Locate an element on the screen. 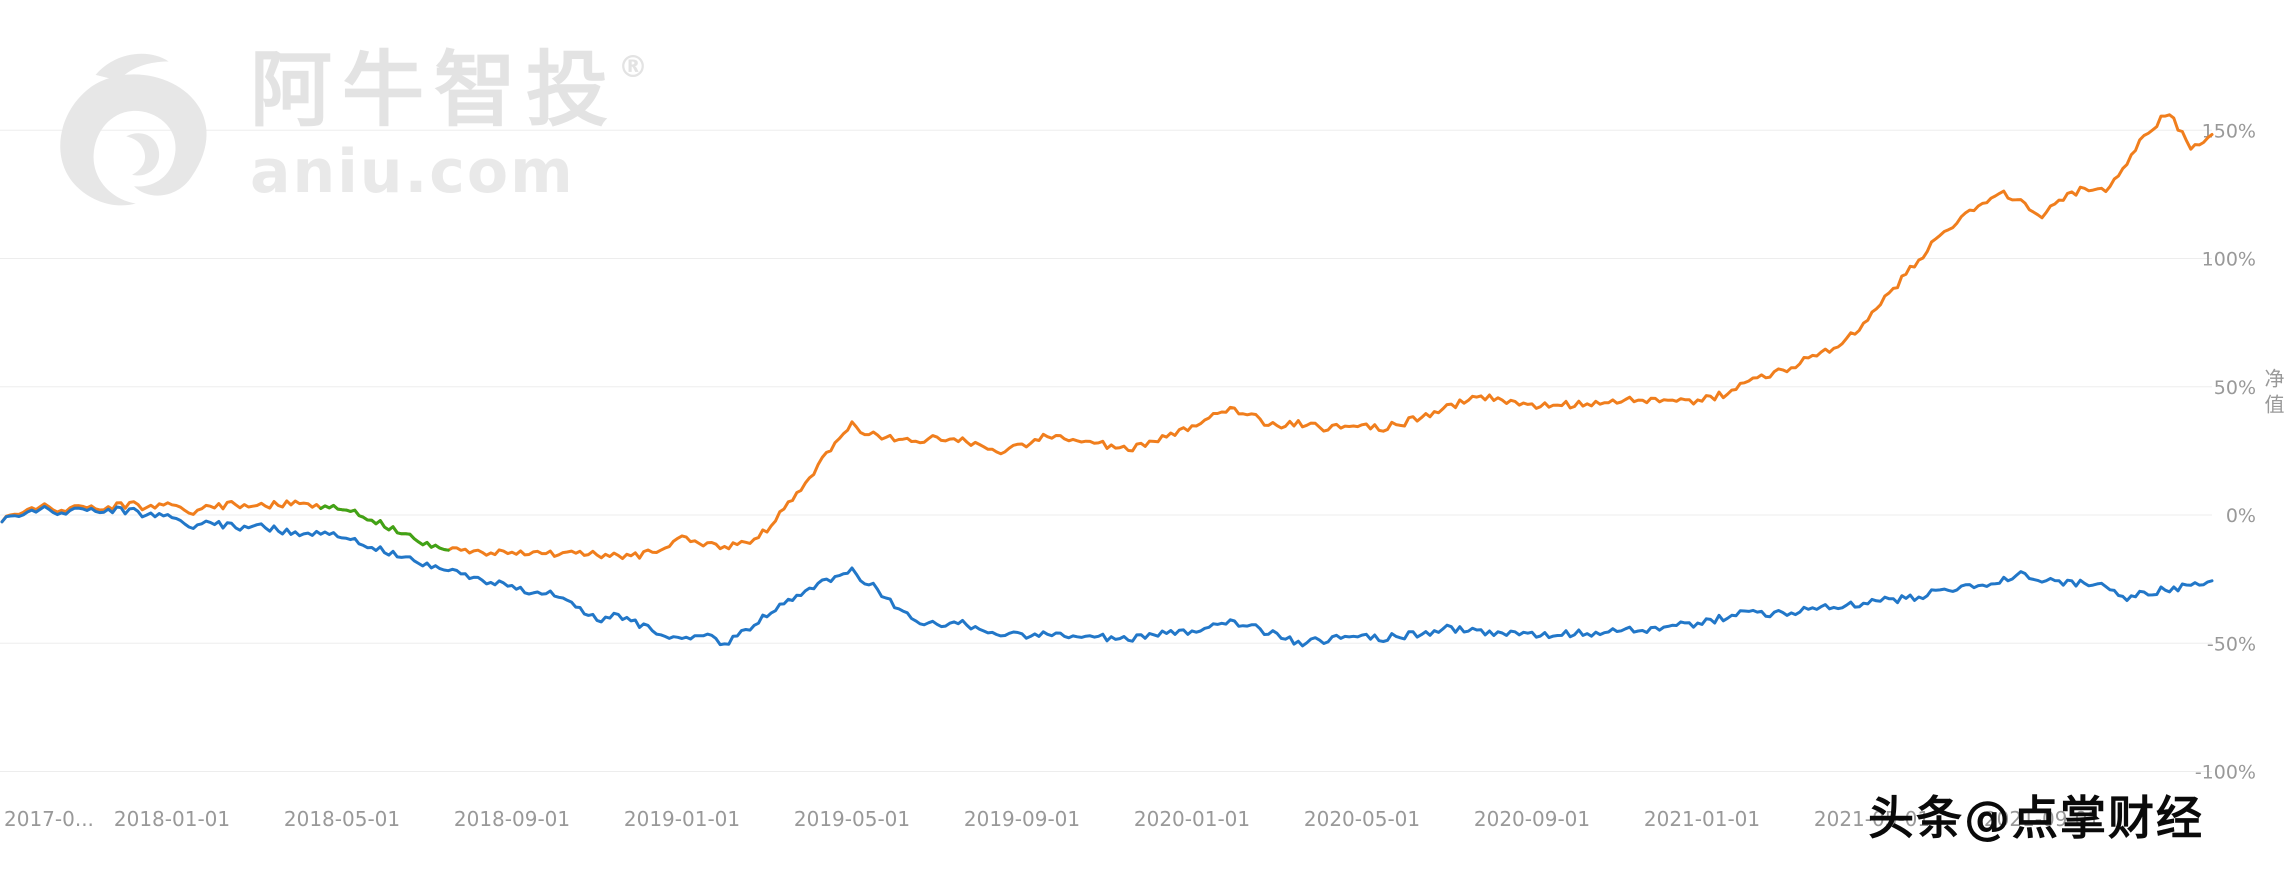 The width and height of the screenshot is (2290, 869). x-axis-tick-label: 2020-01-01 is located at coordinates (1192, 819).